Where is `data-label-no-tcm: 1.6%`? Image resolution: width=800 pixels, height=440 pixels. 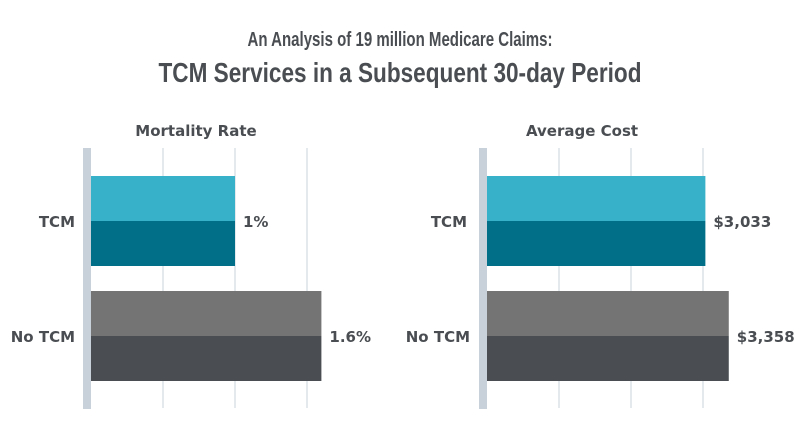 data-label-no-tcm: 1.6% is located at coordinates (350, 337).